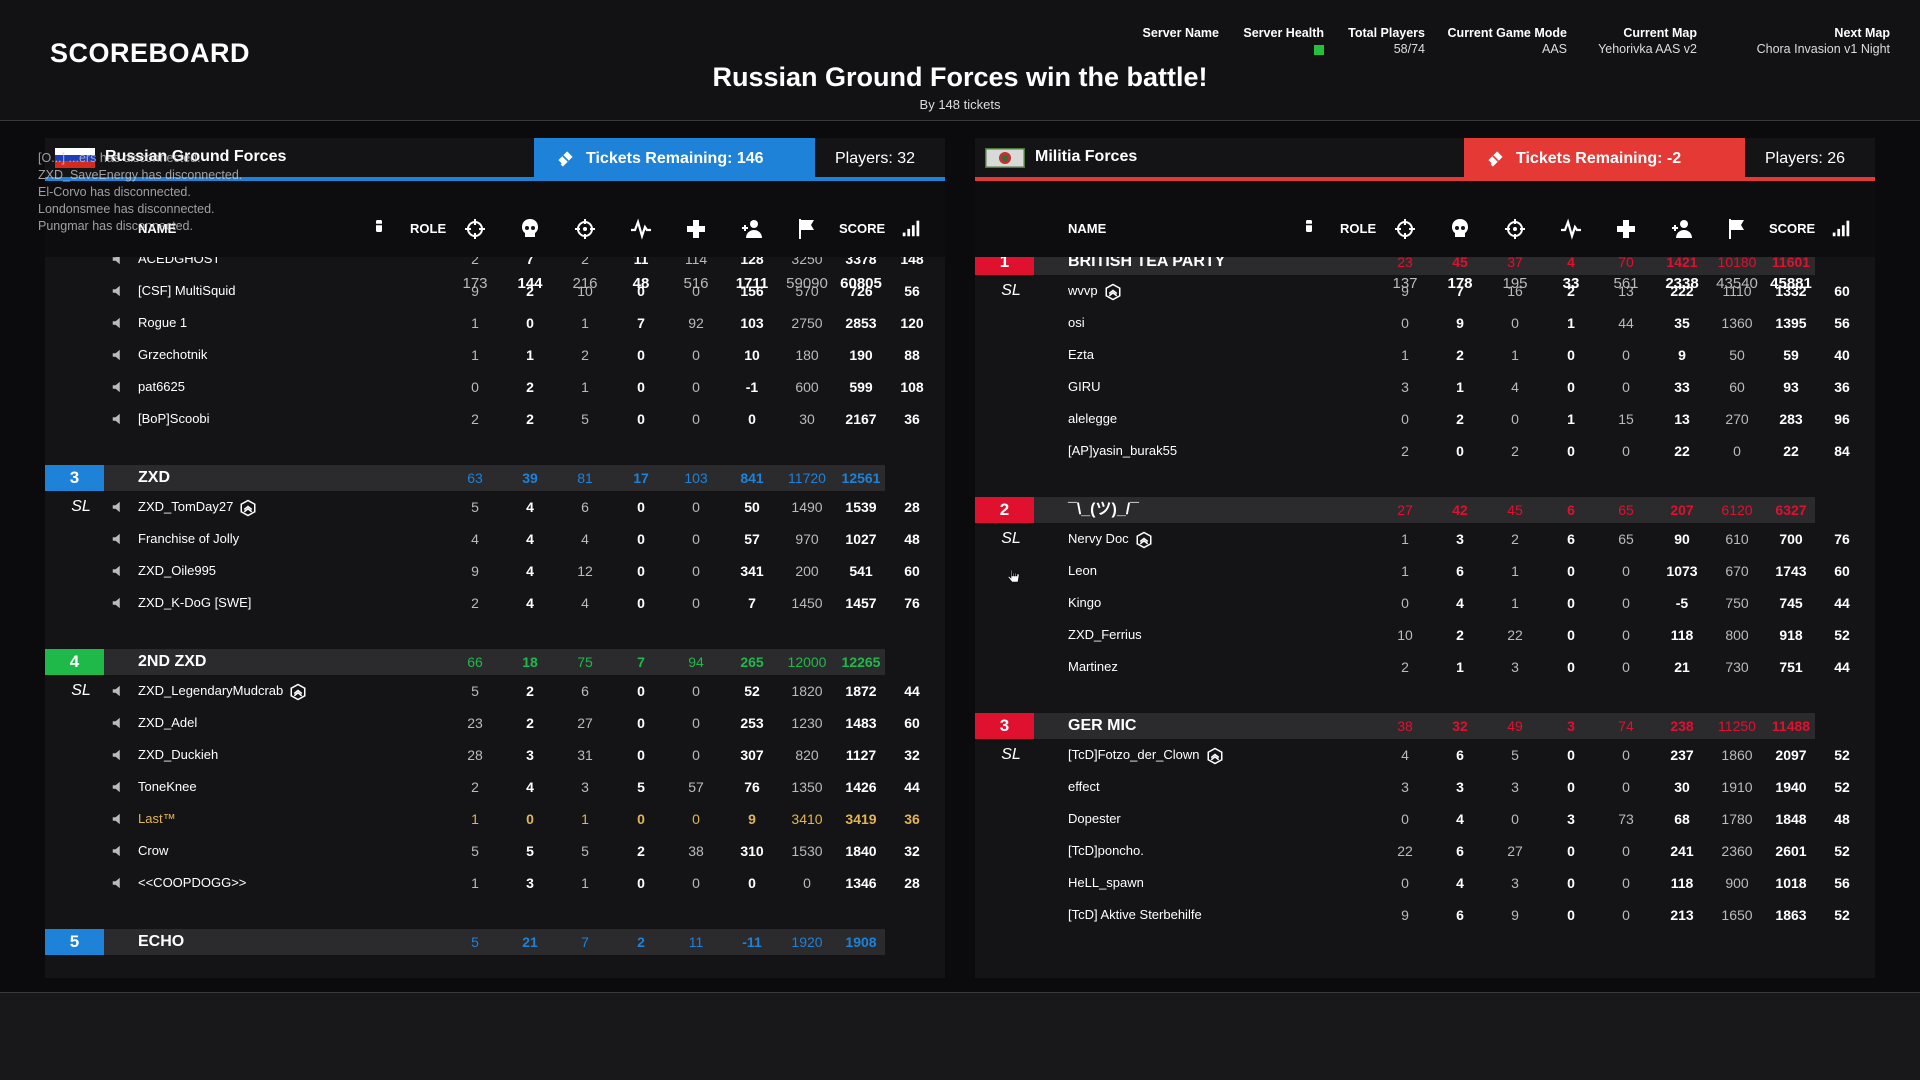  Describe the element at coordinates (1076, 322) in the screenshot. I see `player-name: osi` at that location.